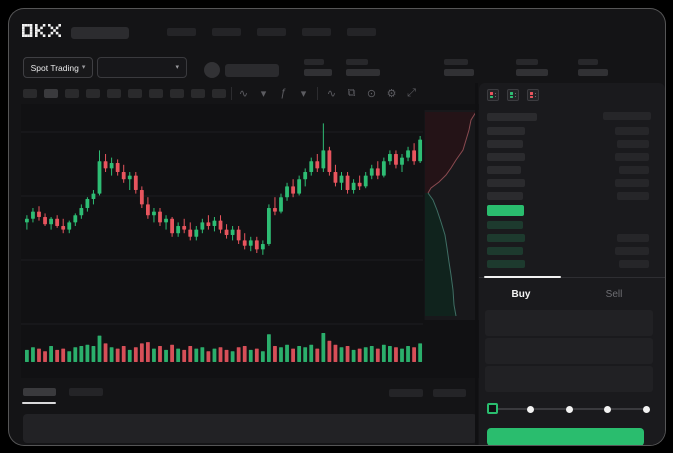 Image resolution: width=673 pixels, height=453 pixels. Describe the element at coordinates (142, 67) in the screenshot. I see `pair-select-dropdown: ▾` at that location.